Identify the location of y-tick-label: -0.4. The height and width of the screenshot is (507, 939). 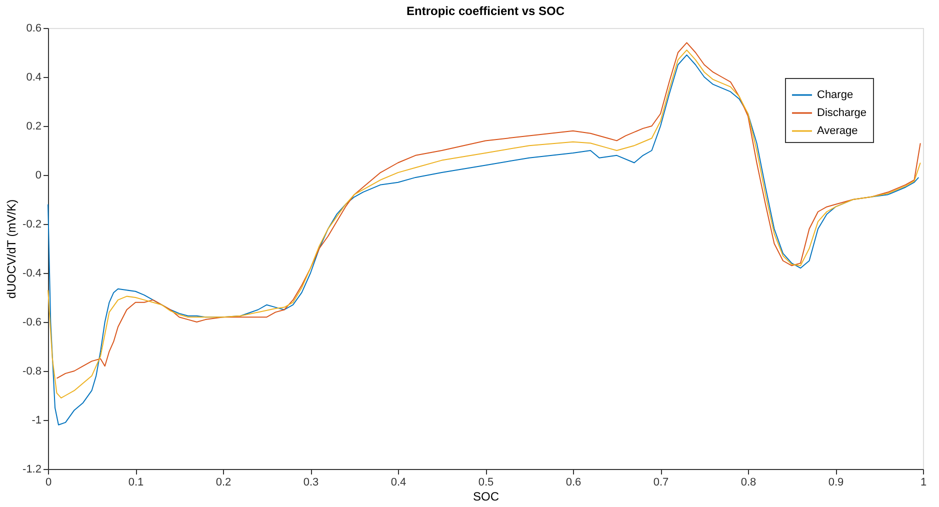
(32, 274).